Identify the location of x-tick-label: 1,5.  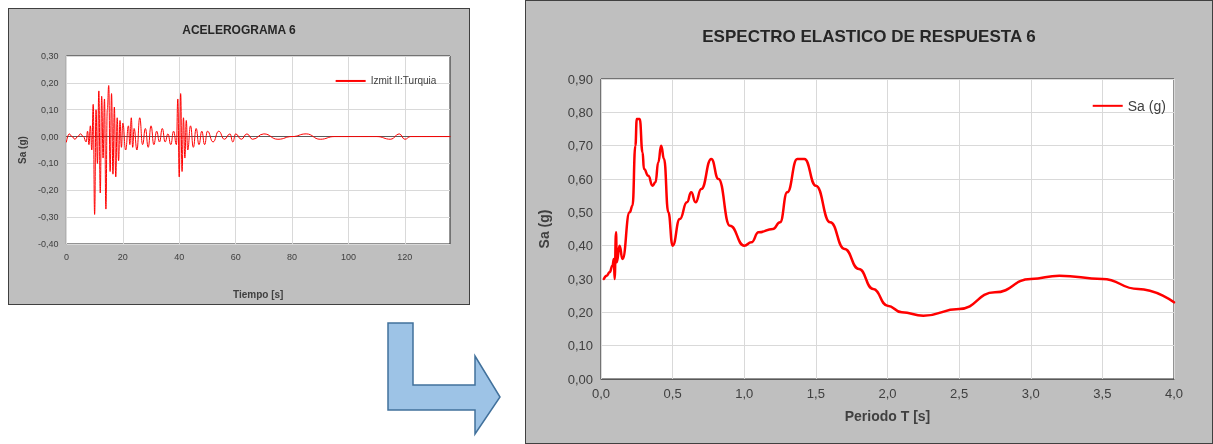
(815, 393).